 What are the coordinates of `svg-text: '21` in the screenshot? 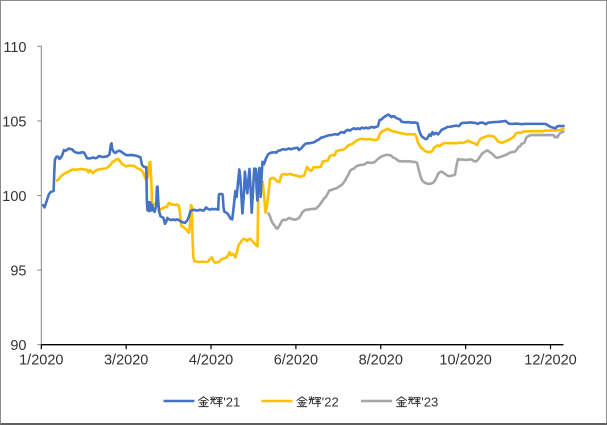 It's located at (231, 402).